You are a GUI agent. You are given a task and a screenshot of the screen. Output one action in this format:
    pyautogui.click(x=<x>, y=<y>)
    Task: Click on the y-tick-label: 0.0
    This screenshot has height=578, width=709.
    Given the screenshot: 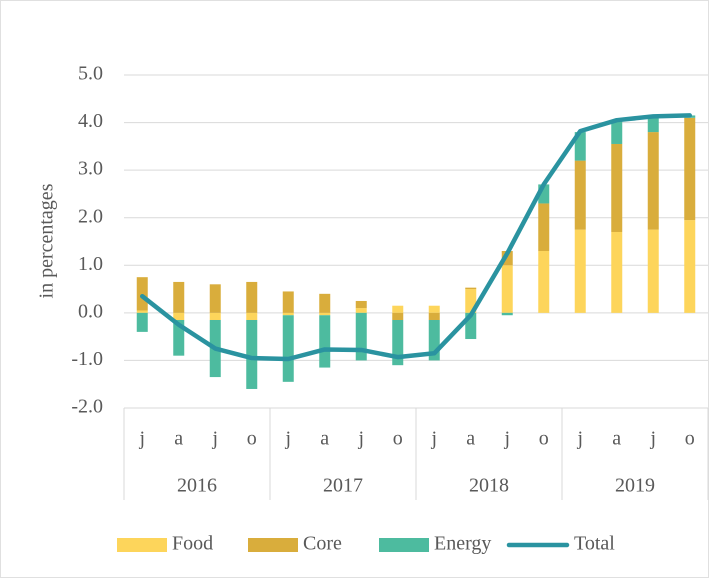 What is the action you would take?
    pyautogui.click(x=90, y=311)
    